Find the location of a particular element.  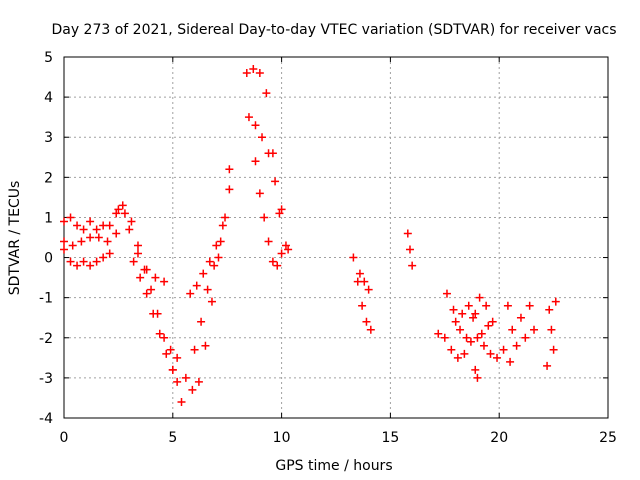

y-tick-label: 0 is located at coordinates (48, 259).